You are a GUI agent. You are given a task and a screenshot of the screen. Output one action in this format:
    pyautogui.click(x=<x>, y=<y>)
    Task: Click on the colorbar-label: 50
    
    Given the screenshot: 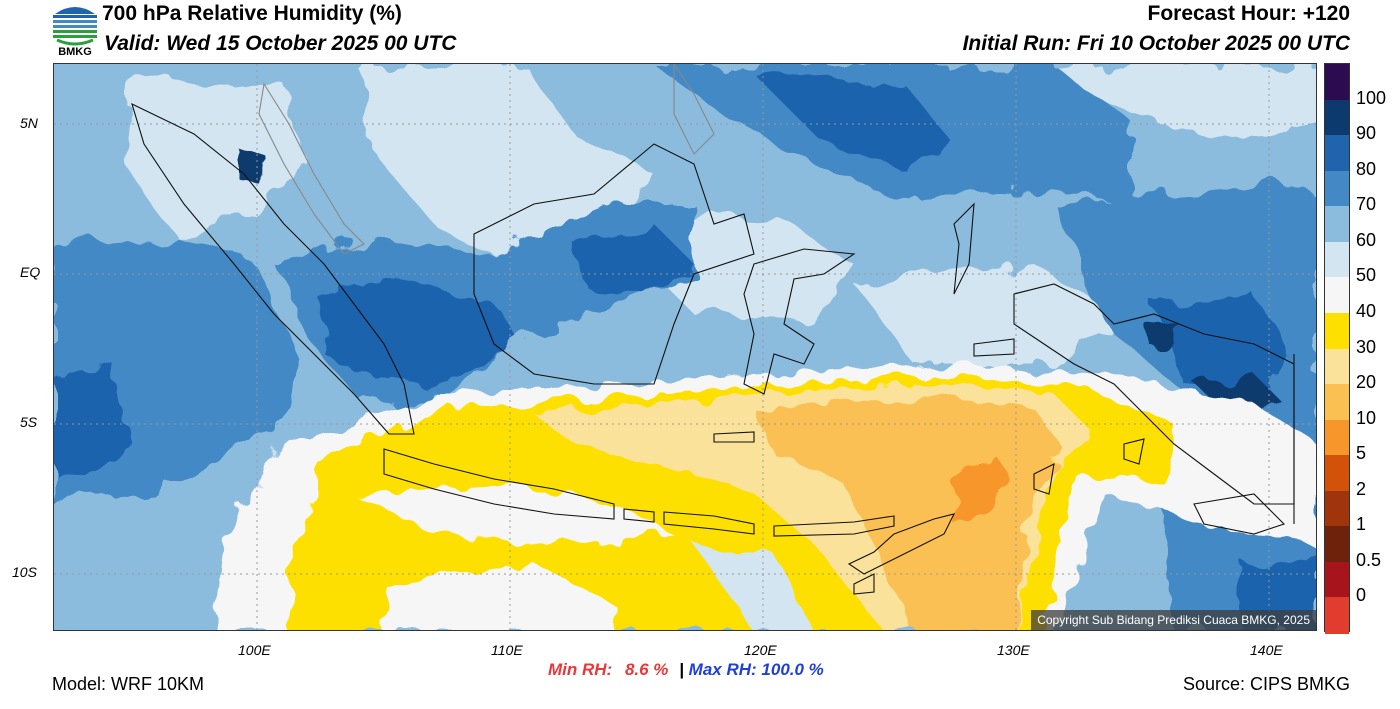 What is the action you would take?
    pyautogui.click(x=1366, y=275)
    